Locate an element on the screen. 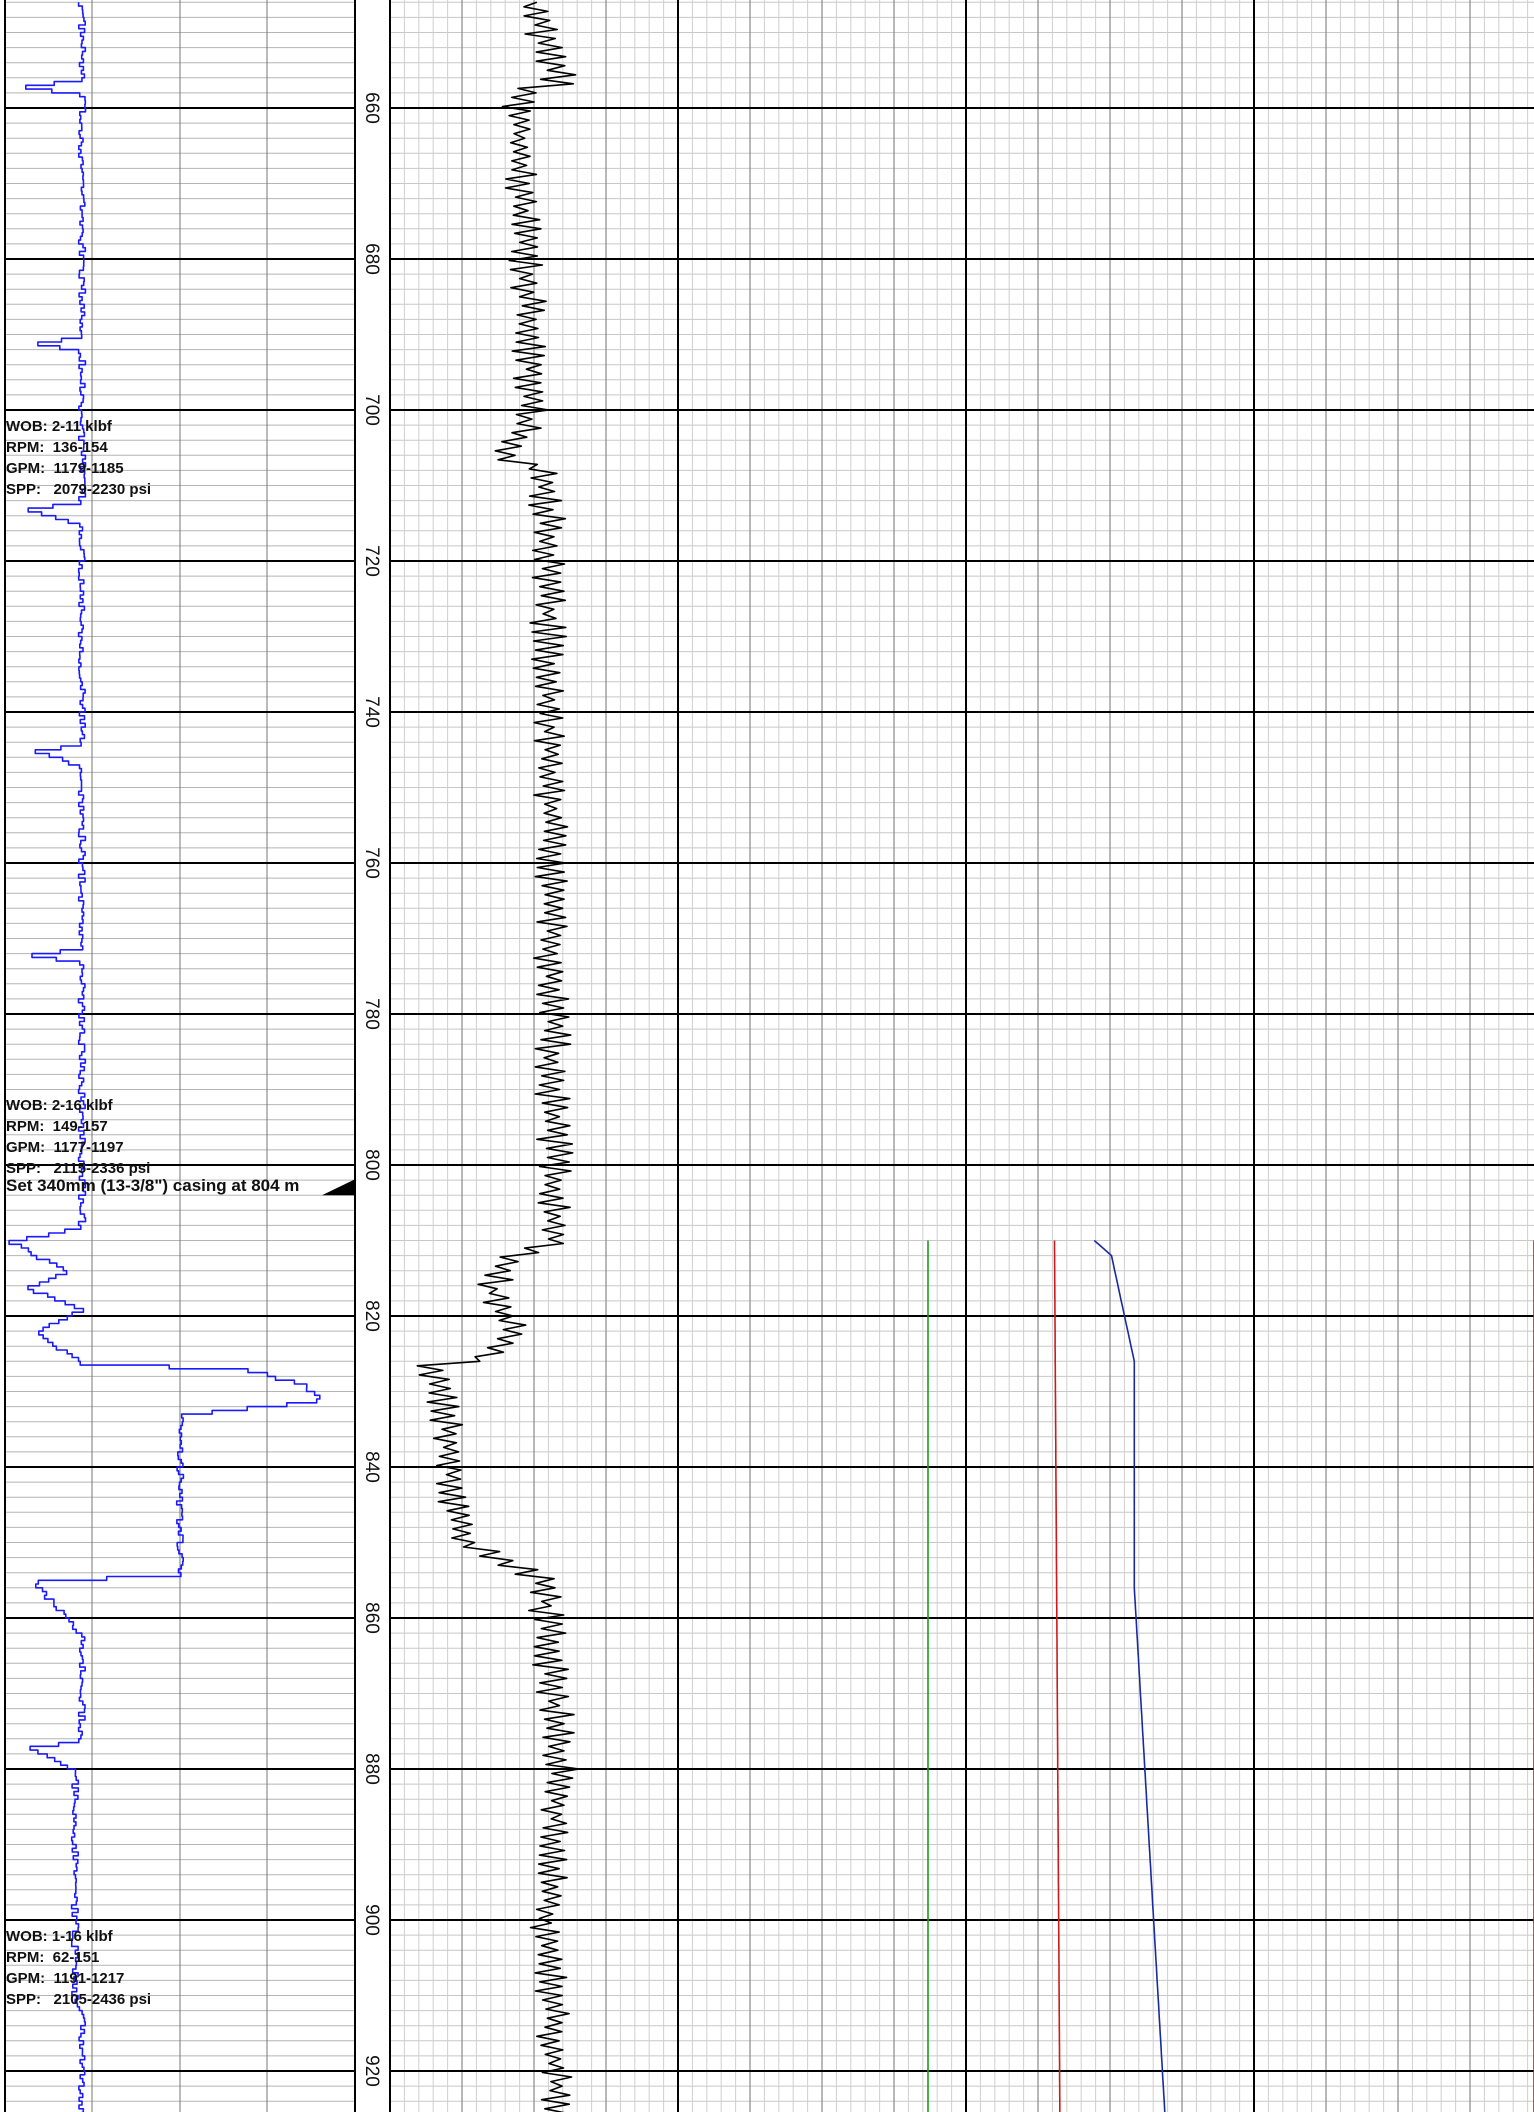 The width and height of the screenshot is (1534, 2112). depth-tick-label: 820 is located at coordinates (371, 1316).